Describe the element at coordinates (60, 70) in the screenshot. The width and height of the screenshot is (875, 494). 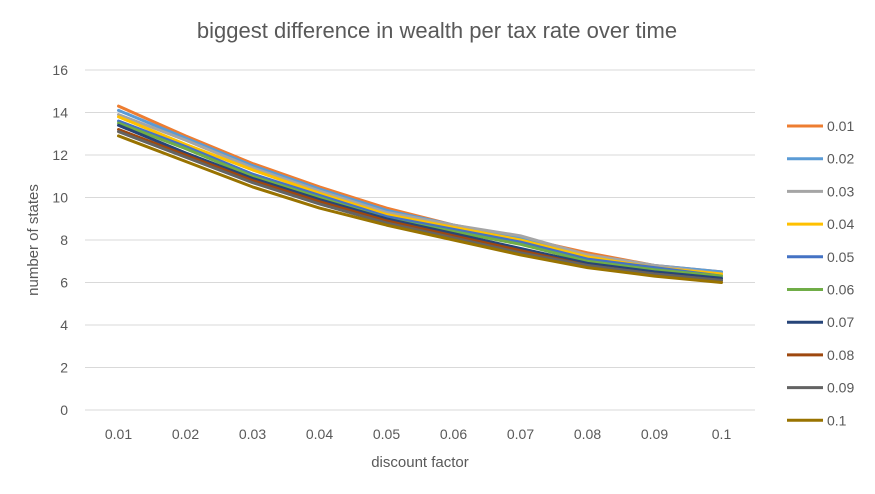
I see `y-tick-label: 16` at that location.